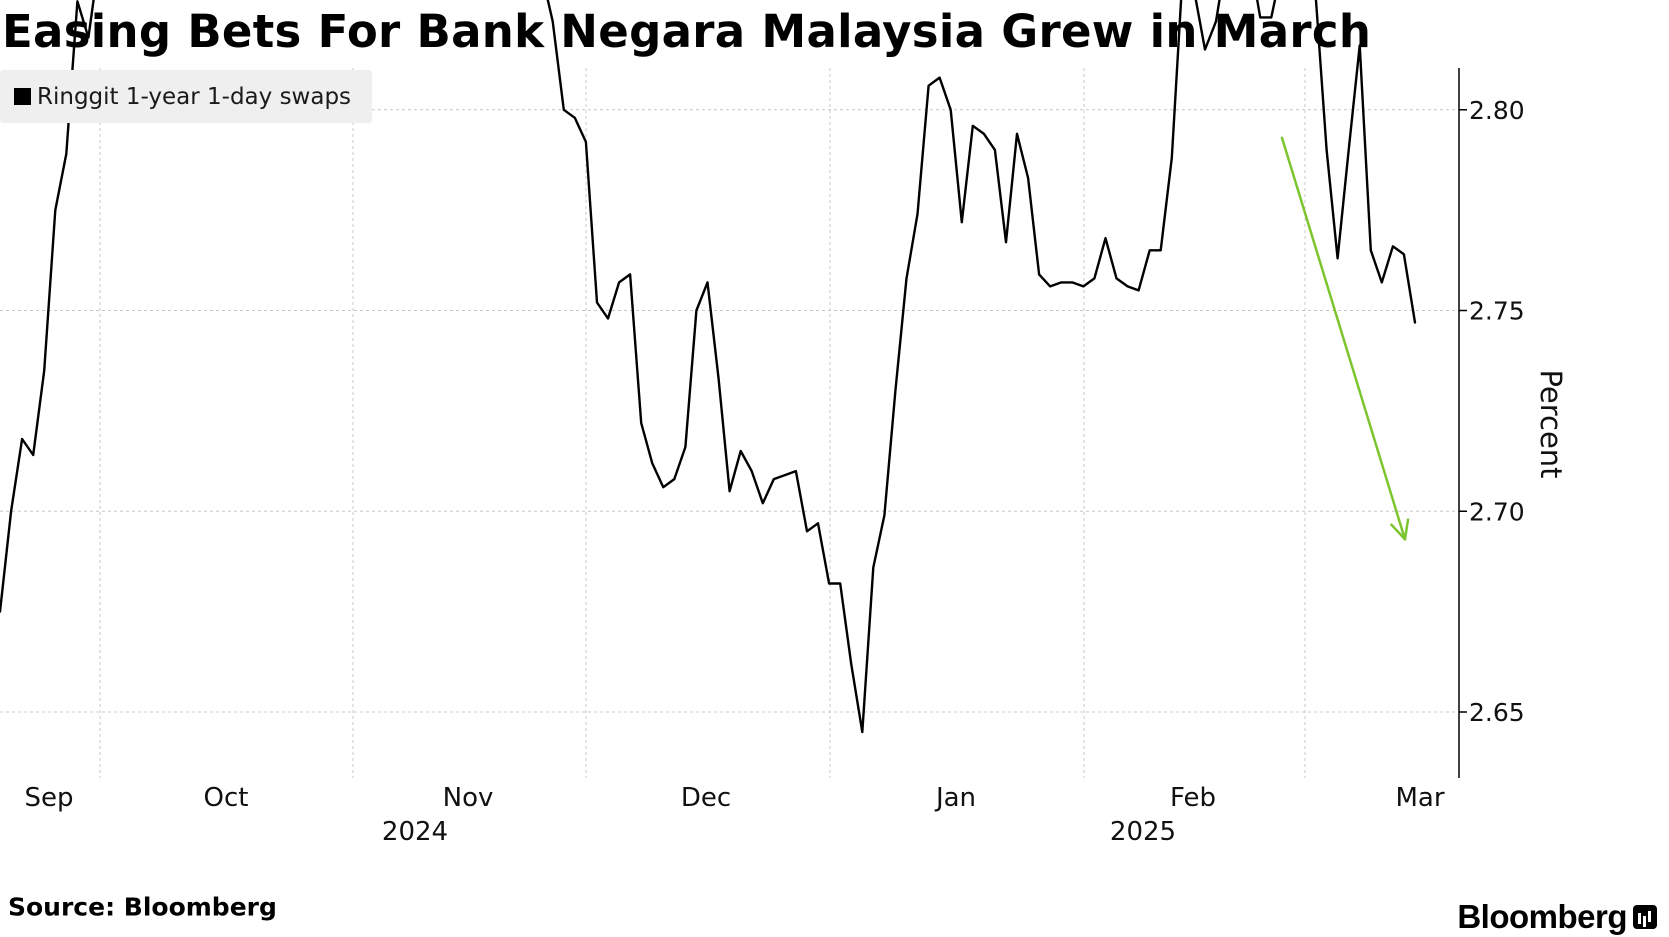  I want to click on x-tick-label: Sep, so click(48, 798).